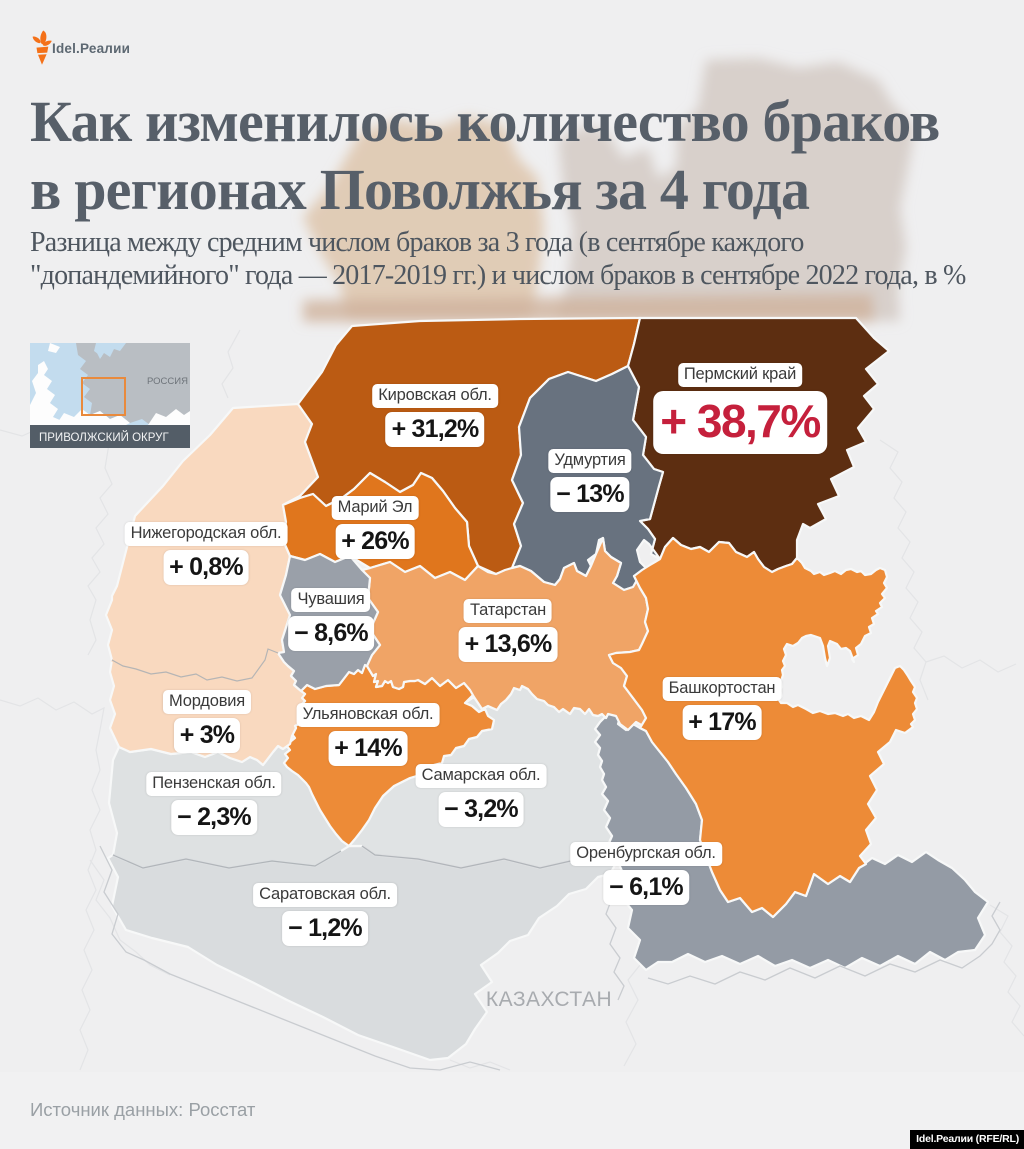  Describe the element at coordinates (104, 437) in the screenshot. I see `svg-text: ПРИВОЛЖСКИЙ ОКРУГ` at that location.